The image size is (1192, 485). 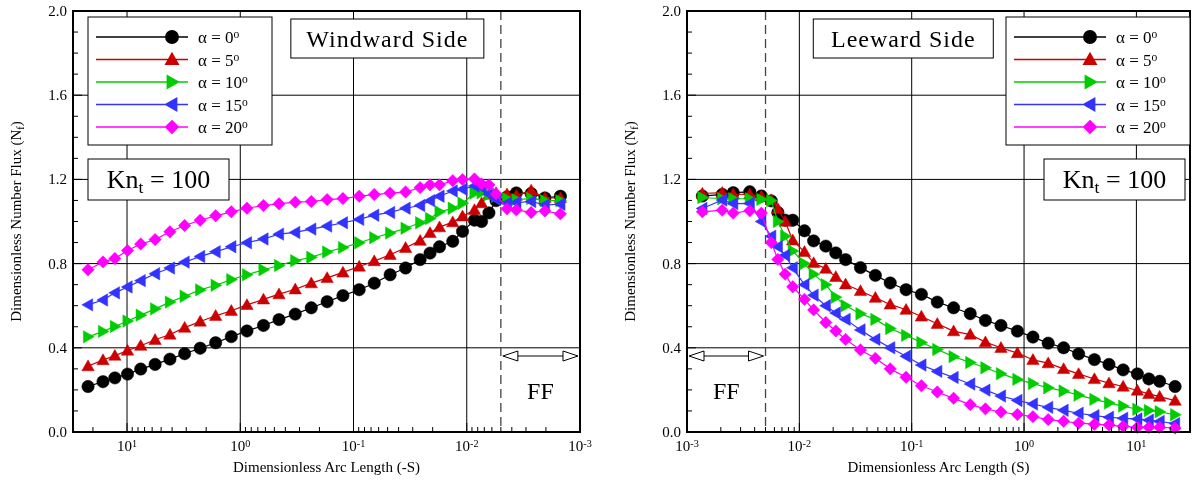 I want to click on text: Leeward Side, so click(x=903, y=39).